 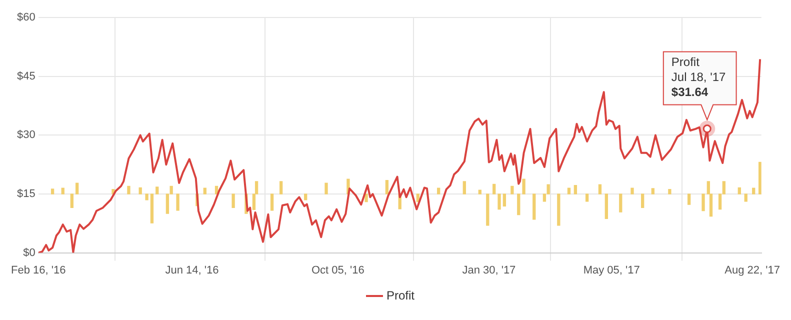 What do you see at coordinates (611, 270) in the screenshot?
I see `x-tick-label: May 05, '17` at bounding box center [611, 270].